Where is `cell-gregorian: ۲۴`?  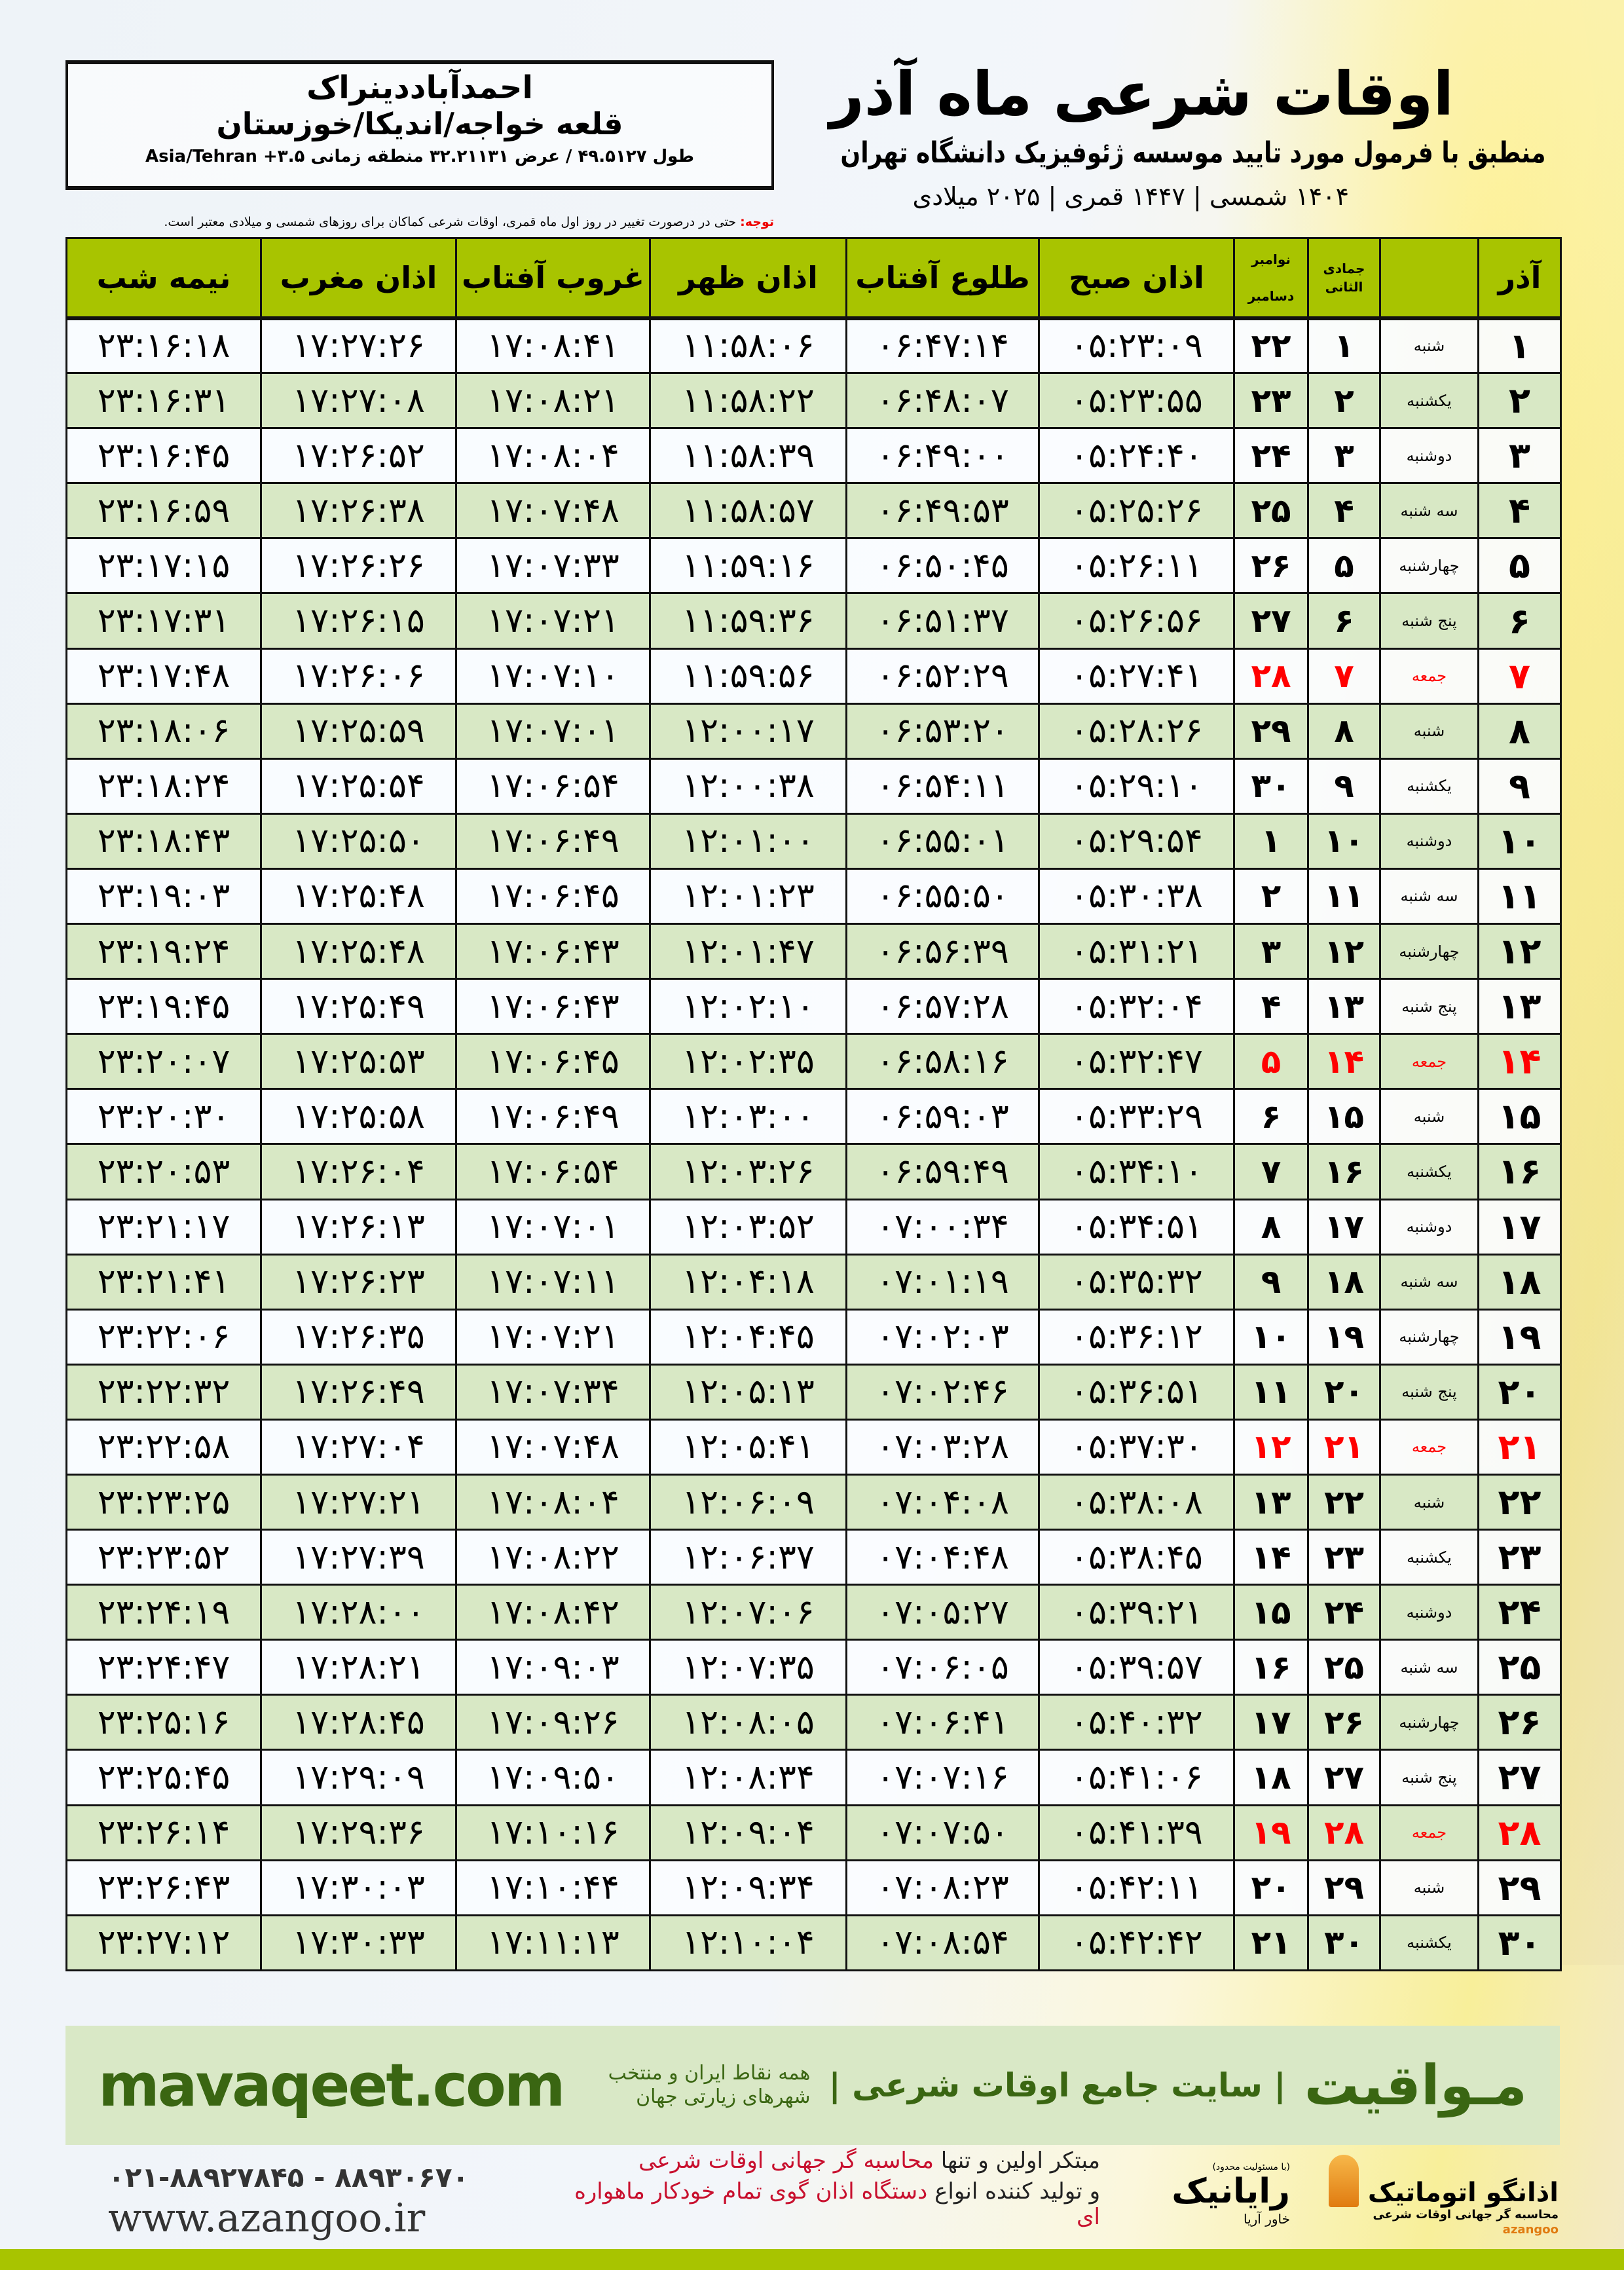 cell-gregorian: ۲۴ is located at coordinates (1271, 456).